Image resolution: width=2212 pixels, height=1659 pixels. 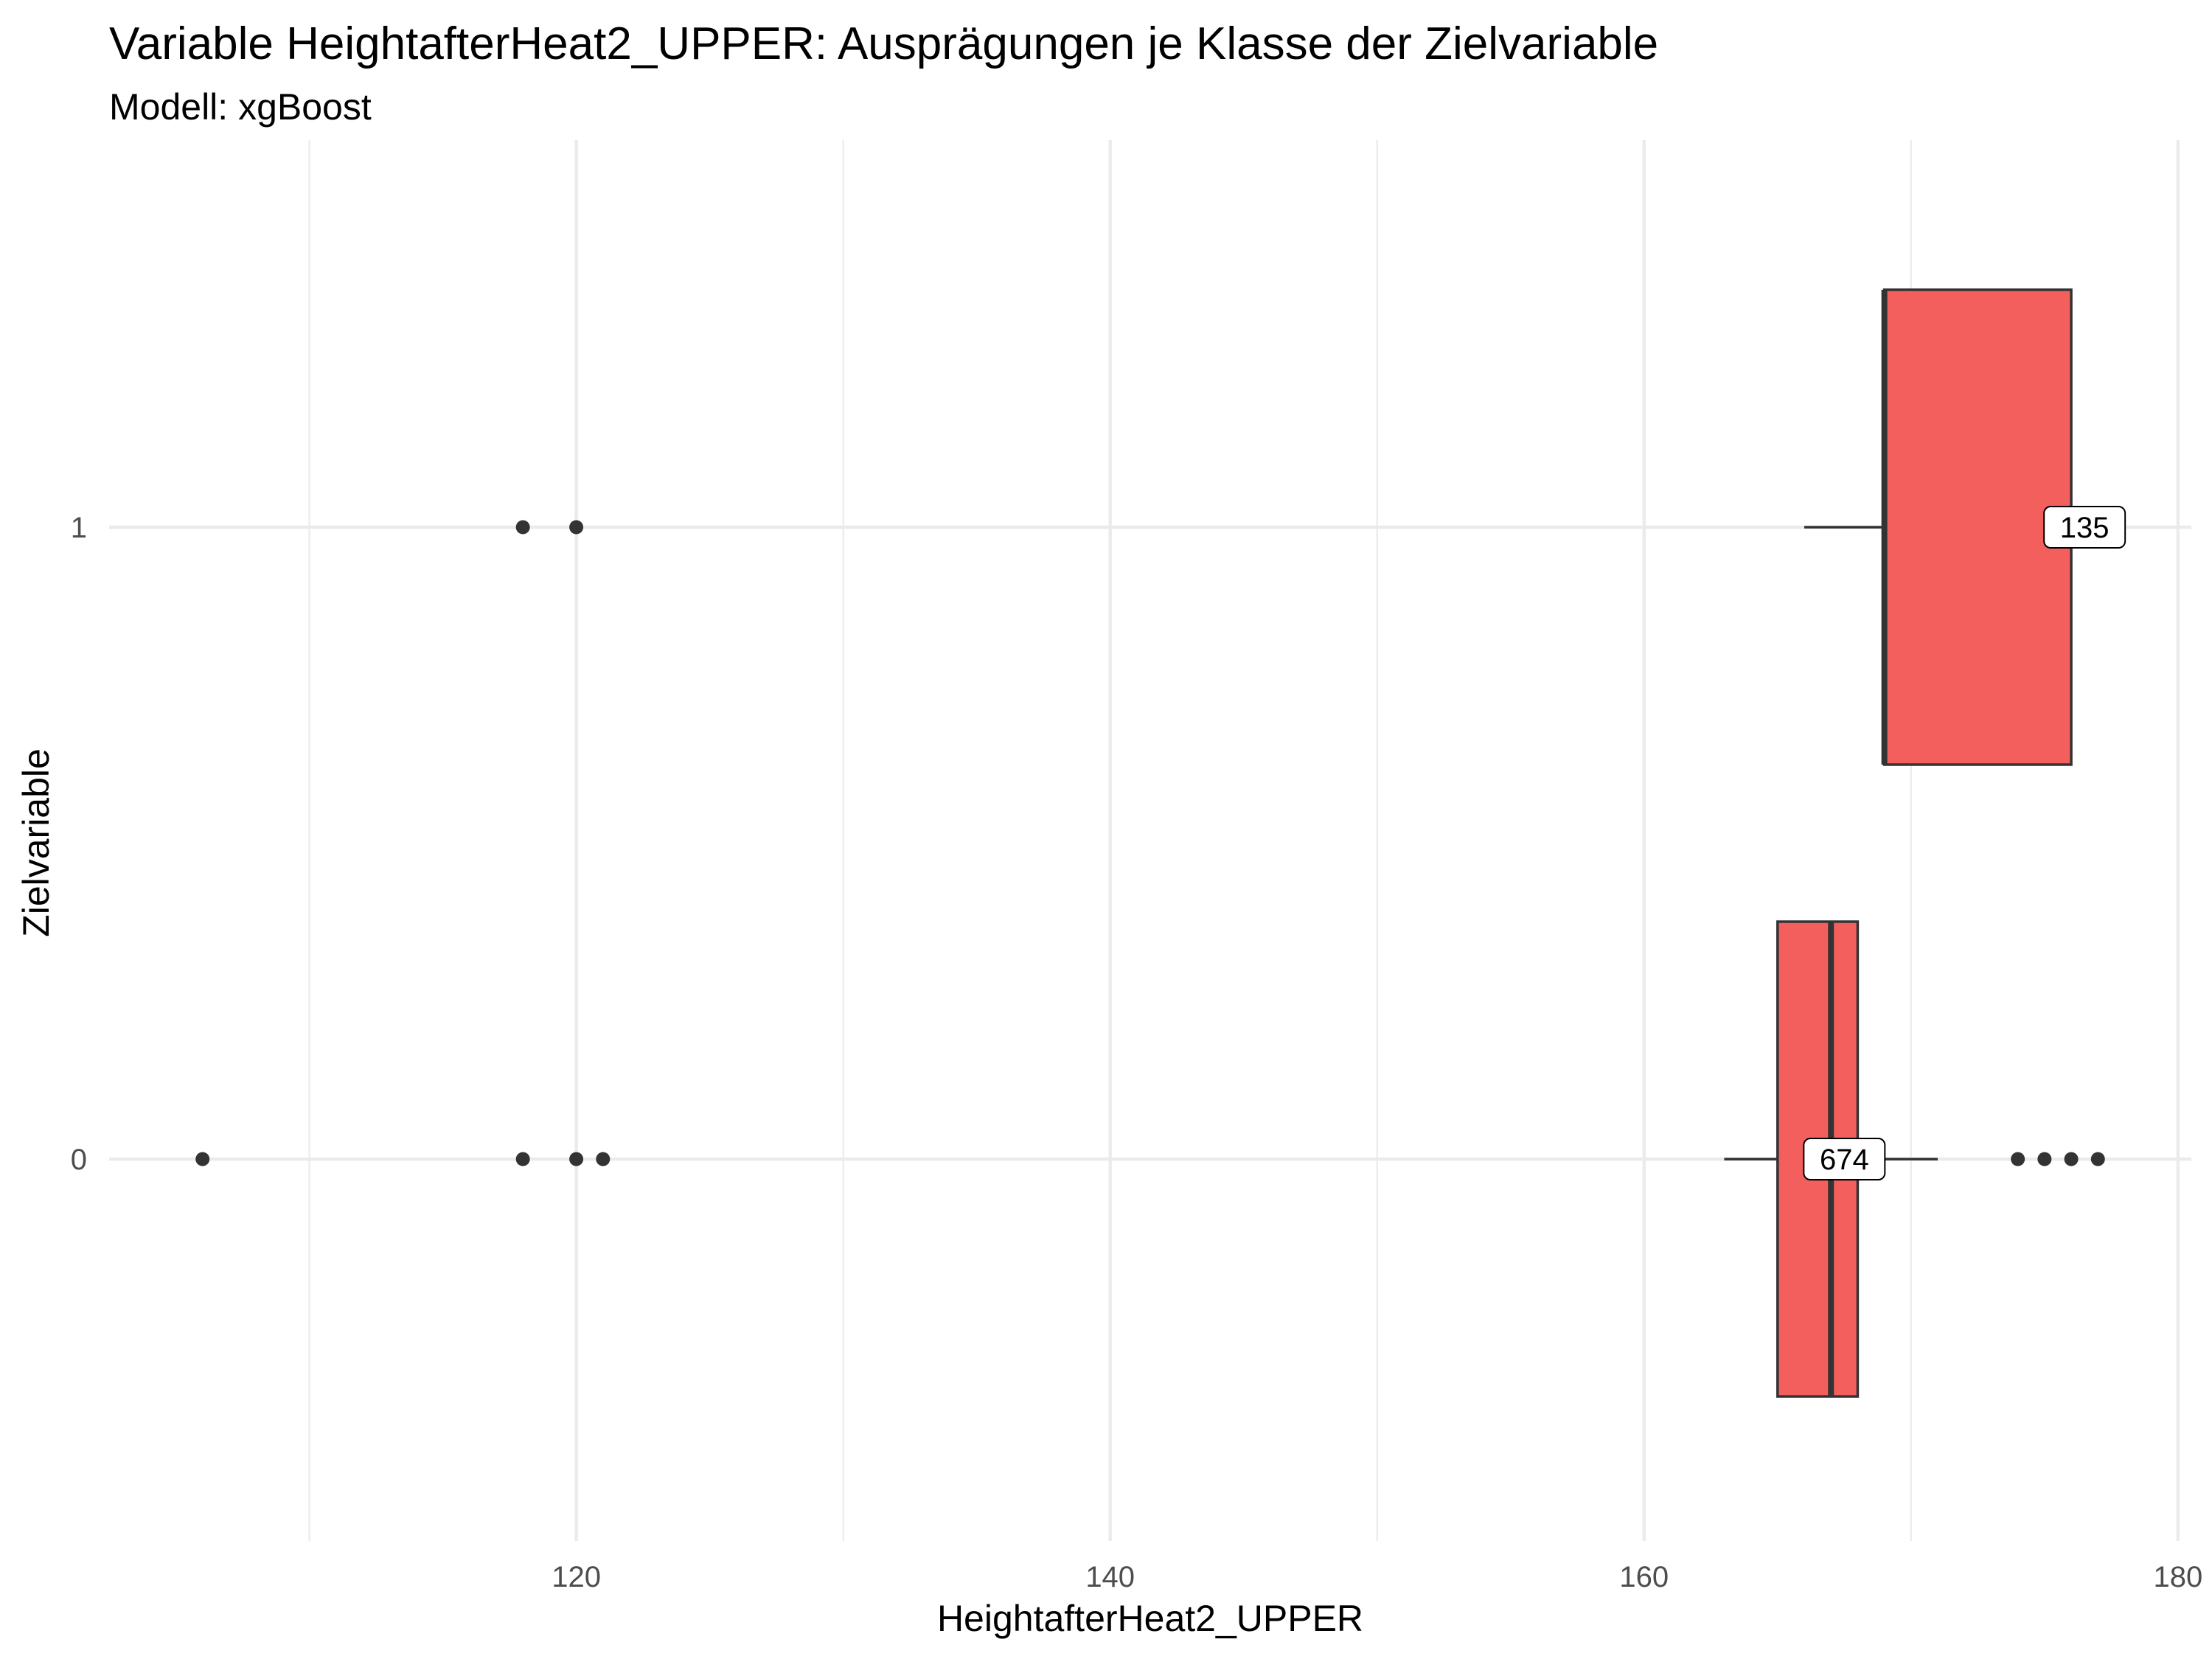 I want to click on y-tick-label: 1, so click(x=79, y=528).